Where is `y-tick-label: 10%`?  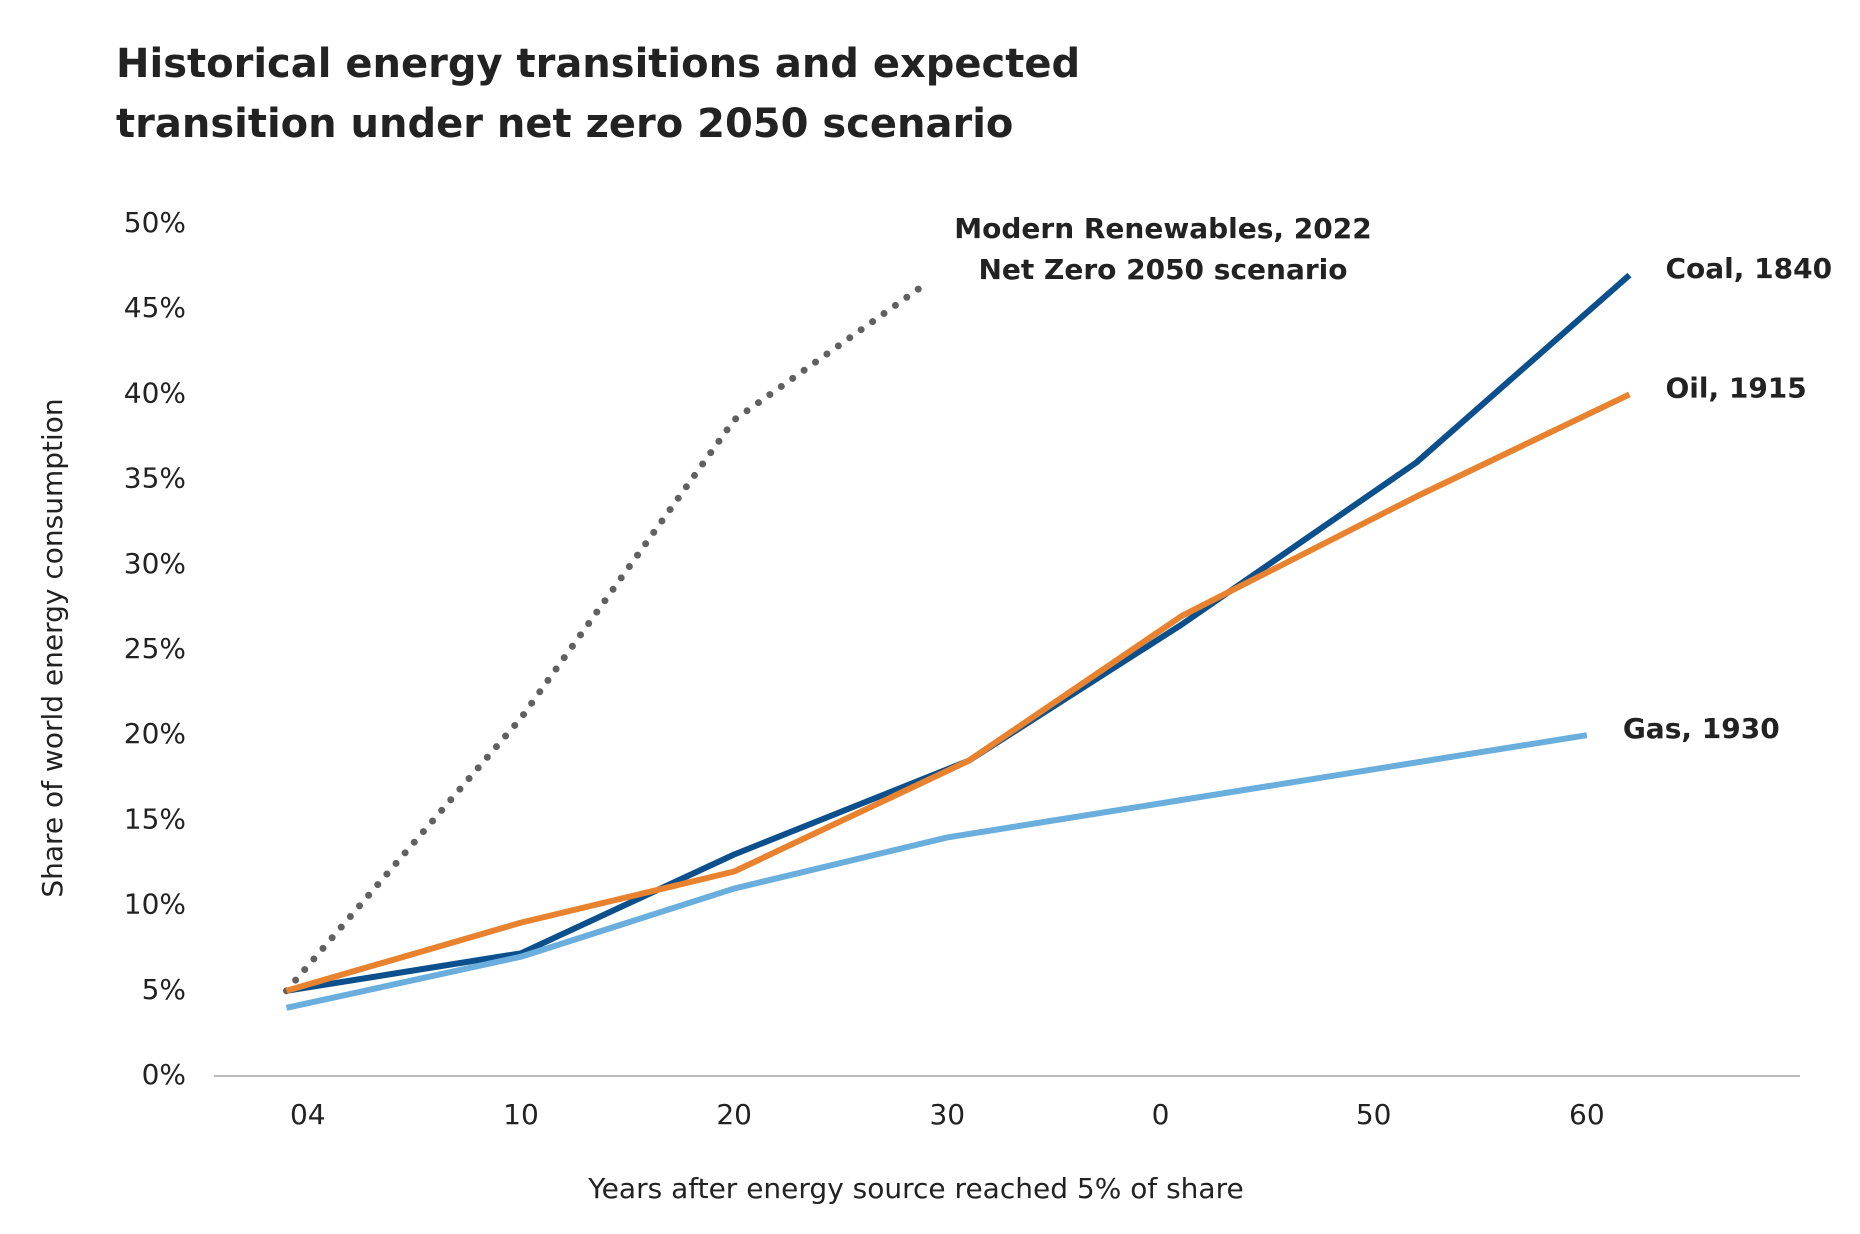 y-tick-label: 10% is located at coordinates (155, 904).